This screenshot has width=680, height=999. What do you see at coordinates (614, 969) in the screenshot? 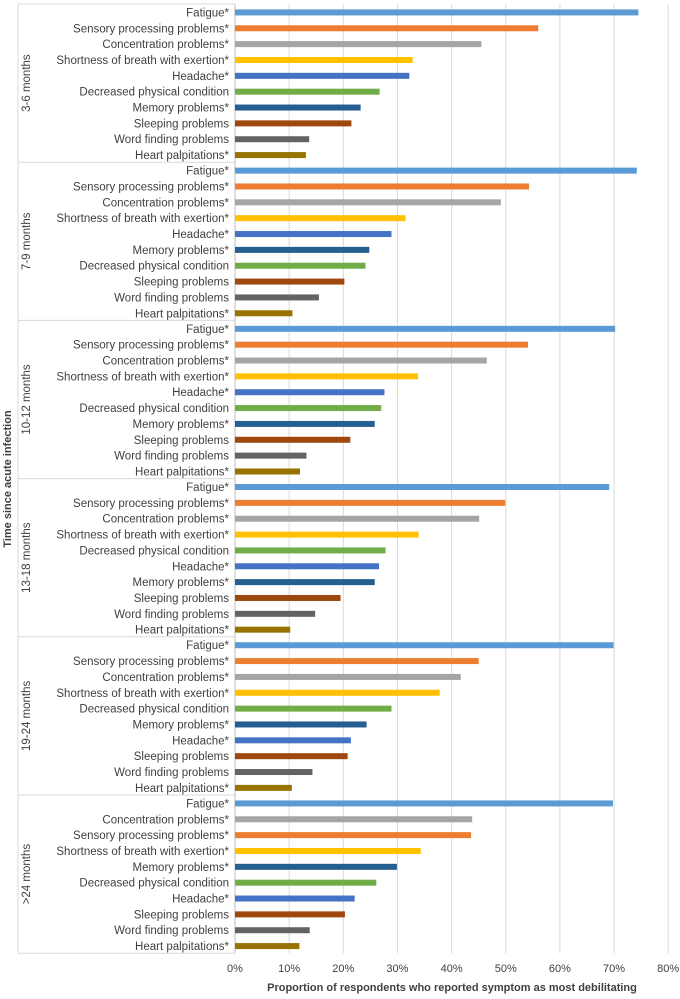
I see `x-tick-label: 70%` at bounding box center [614, 969].